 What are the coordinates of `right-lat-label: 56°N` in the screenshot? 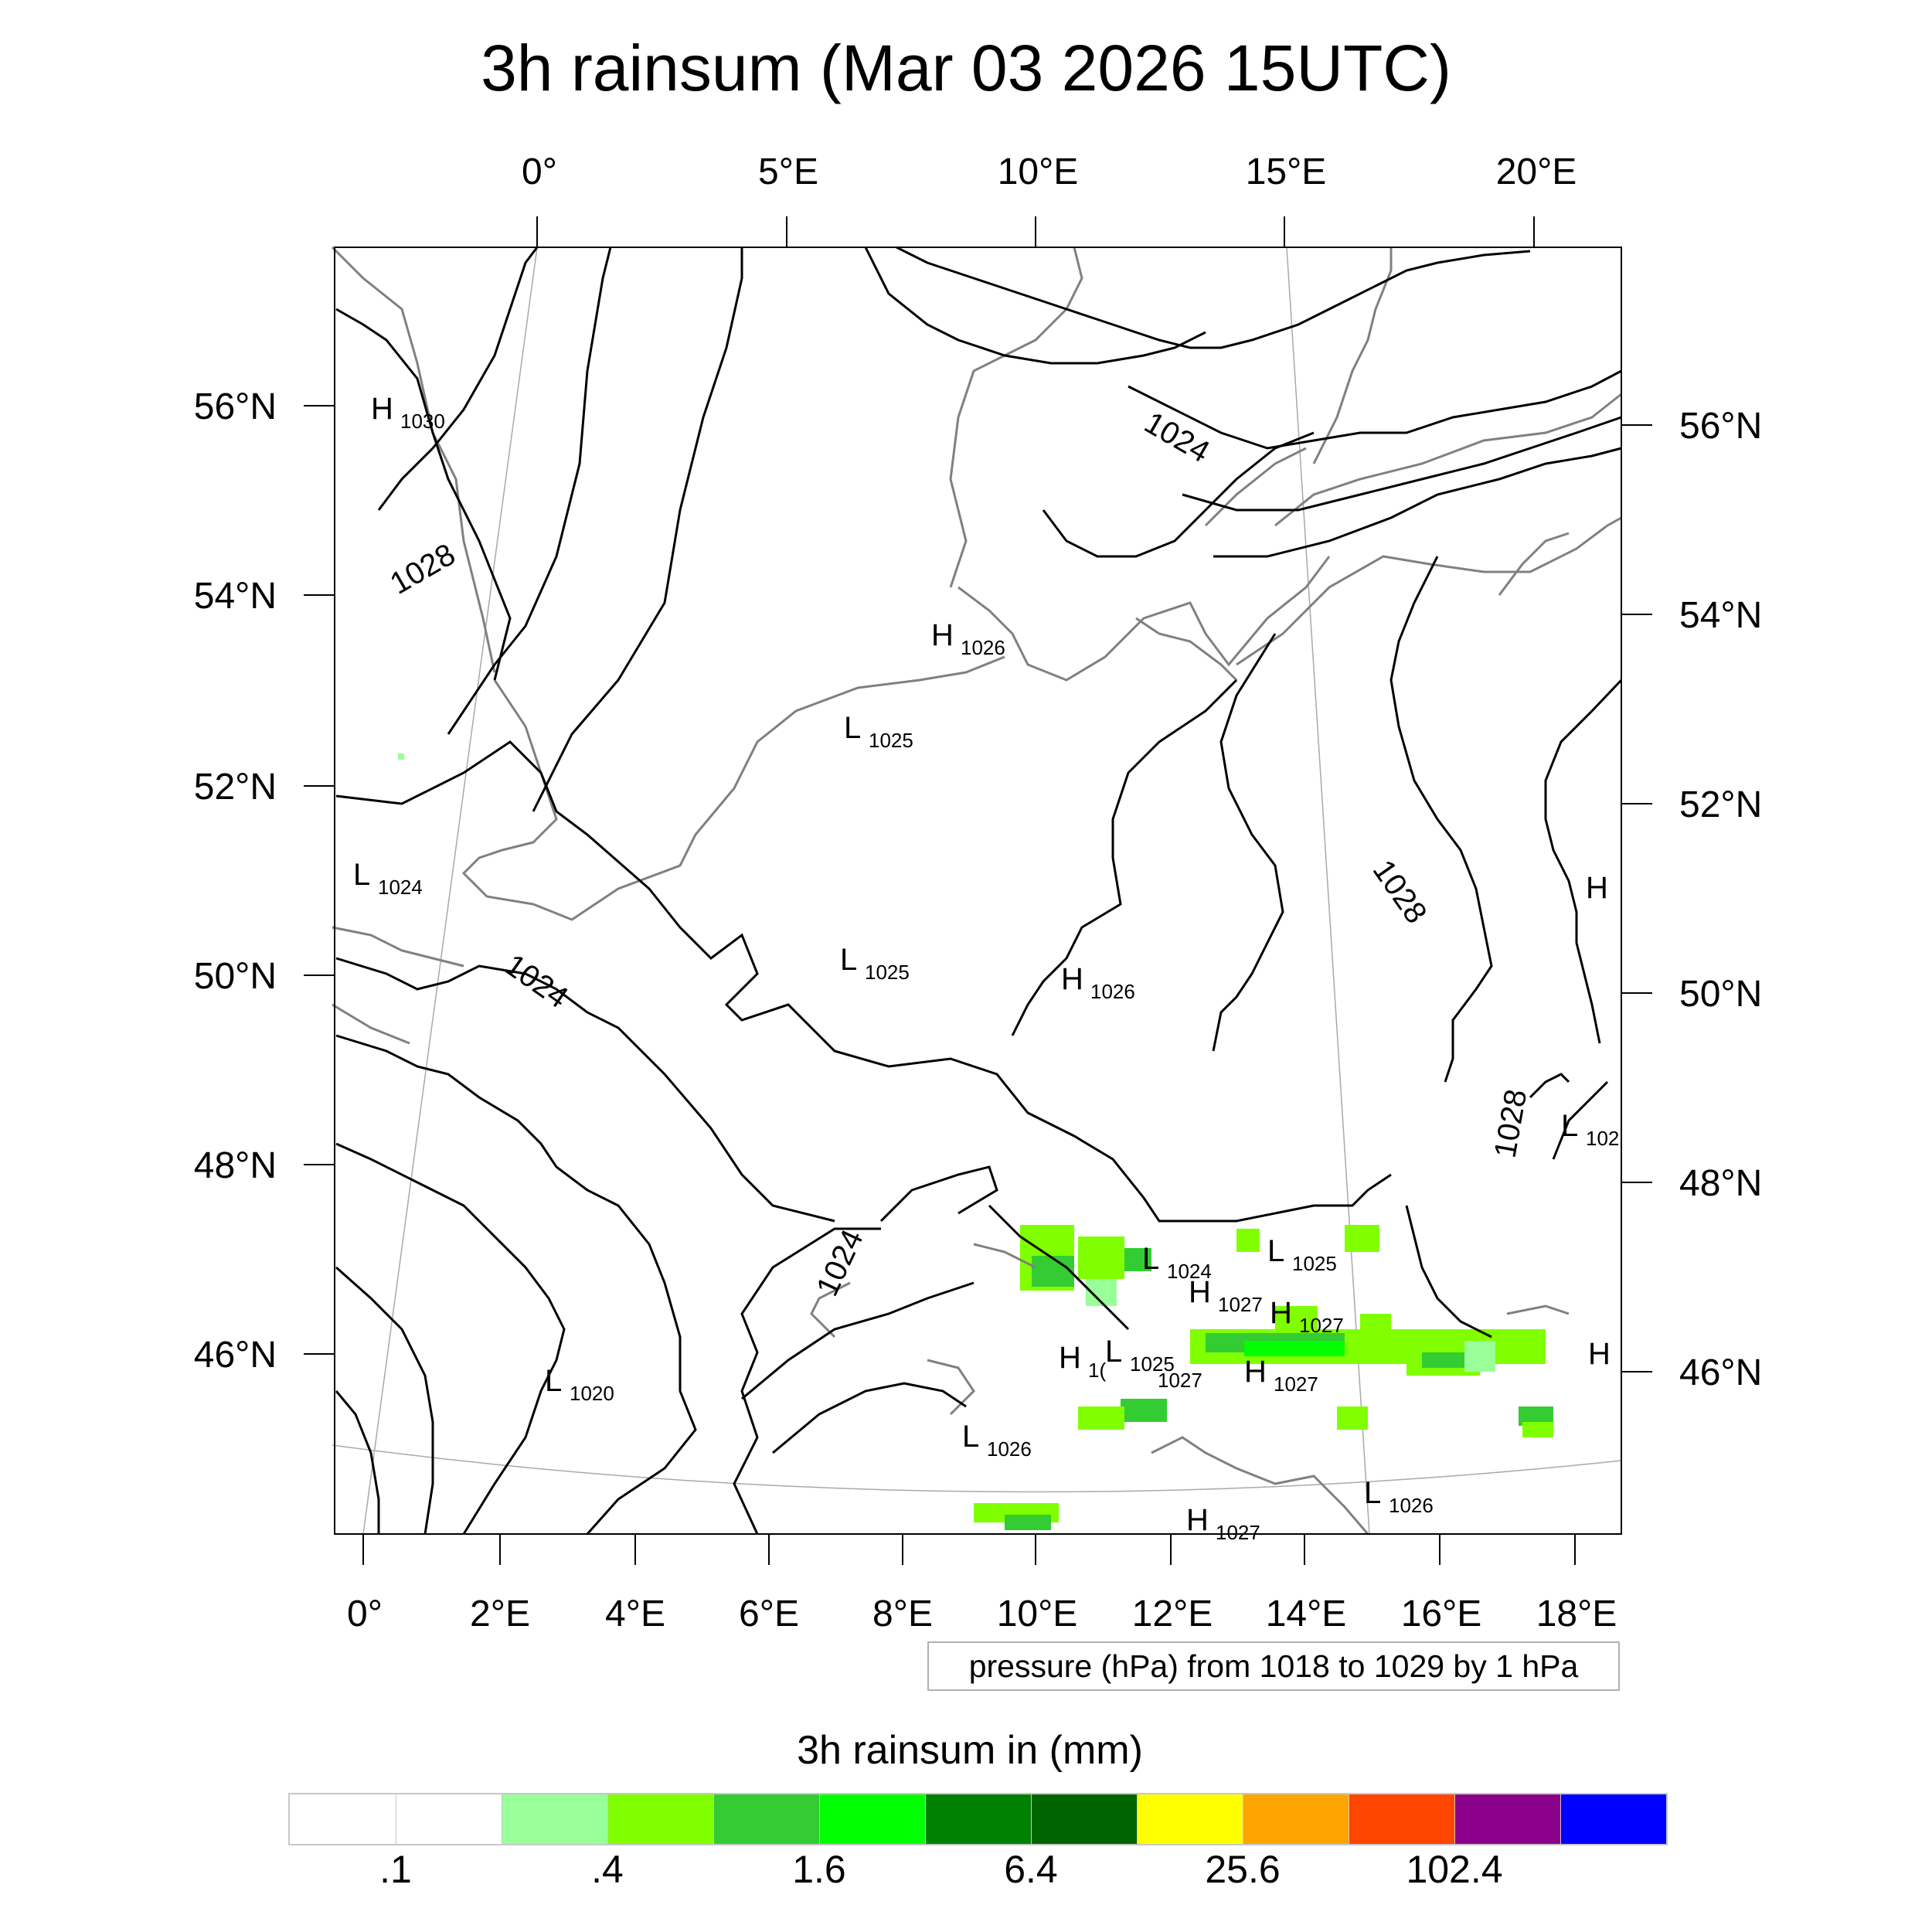 It's located at (1721, 427).